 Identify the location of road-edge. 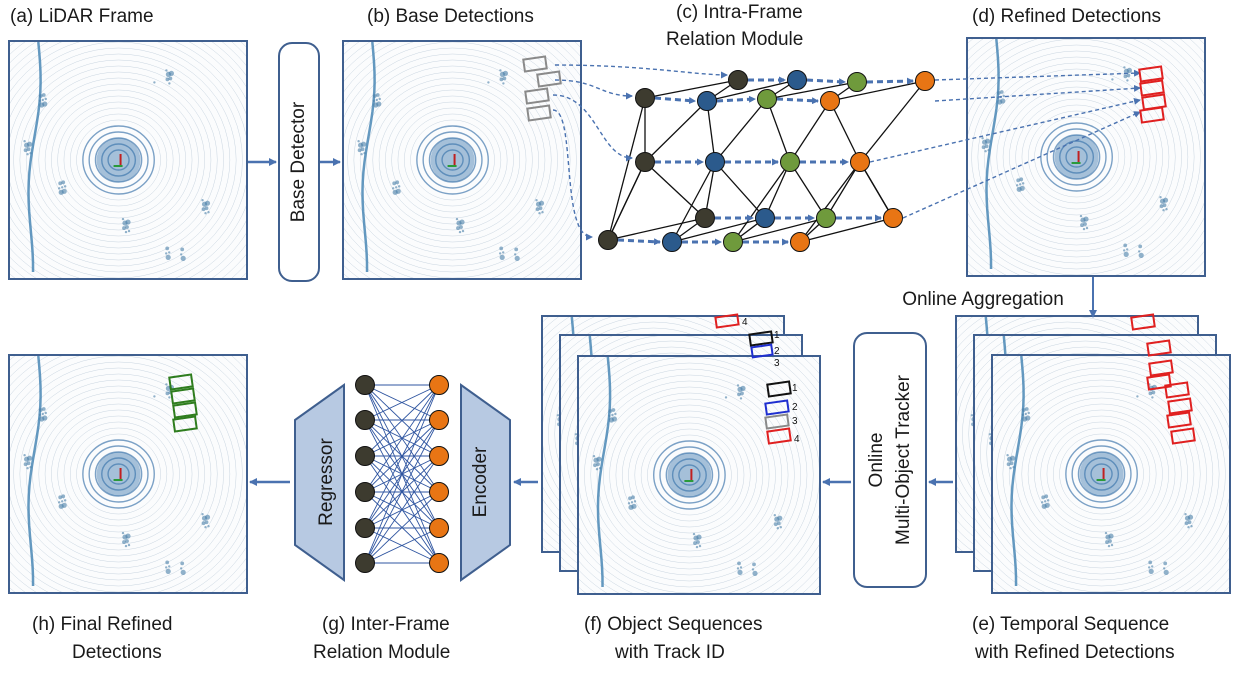
(368, 157).